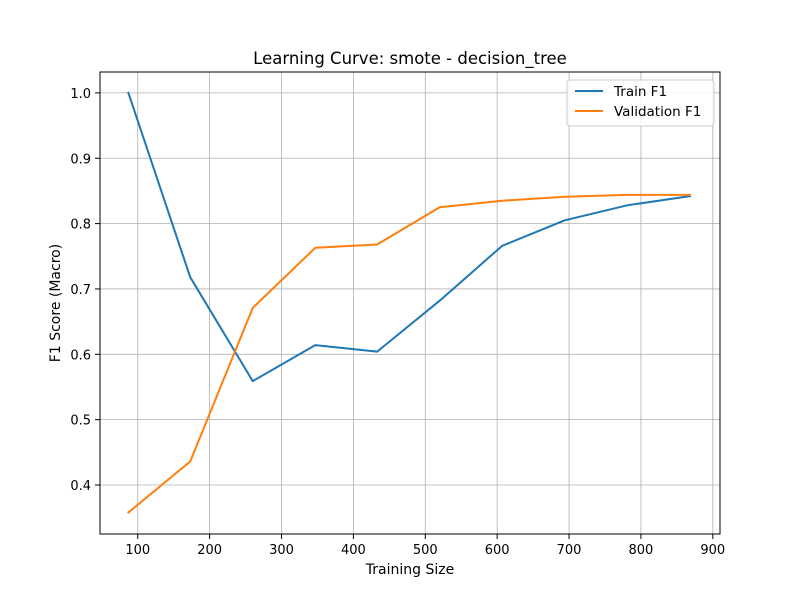  I want to click on x-tick-label-900: 900, so click(712, 550).